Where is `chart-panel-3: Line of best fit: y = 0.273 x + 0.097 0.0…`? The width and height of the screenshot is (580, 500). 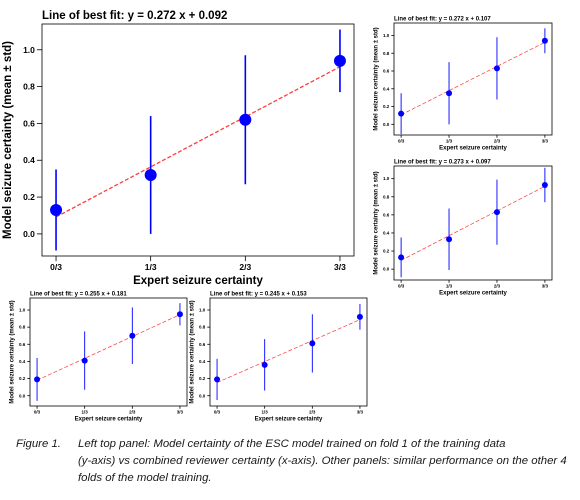 chart-panel-3: Line of best fit: y = 0.273 x + 0.097 0.0… is located at coordinates (463, 228).